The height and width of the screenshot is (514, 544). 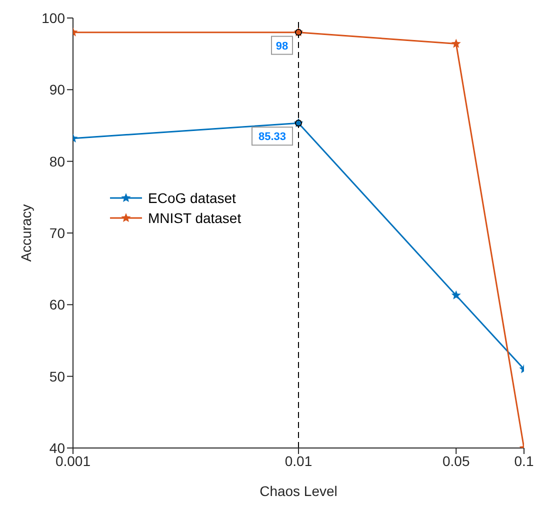 What do you see at coordinates (282, 46) in the screenshot?
I see `annotation: 98` at bounding box center [282, 46].